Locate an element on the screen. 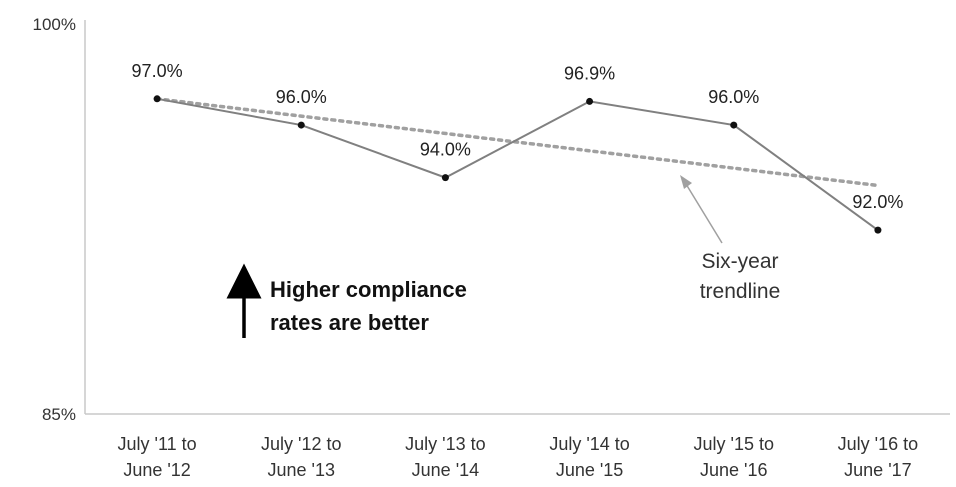 The height and width of the screenshot is (487, 956). x-tick-label: July '13 to is located at coordinates (445, 444).